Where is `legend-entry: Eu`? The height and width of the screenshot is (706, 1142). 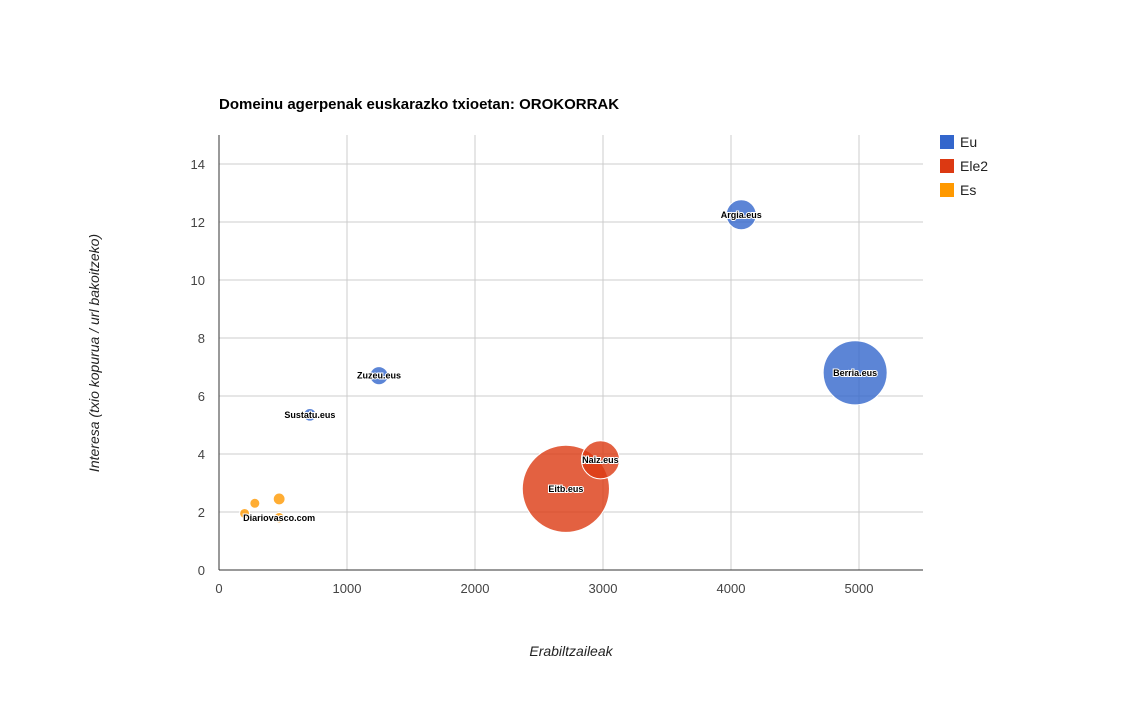 legend-entry: Eu is located at coordinates (968, 142).